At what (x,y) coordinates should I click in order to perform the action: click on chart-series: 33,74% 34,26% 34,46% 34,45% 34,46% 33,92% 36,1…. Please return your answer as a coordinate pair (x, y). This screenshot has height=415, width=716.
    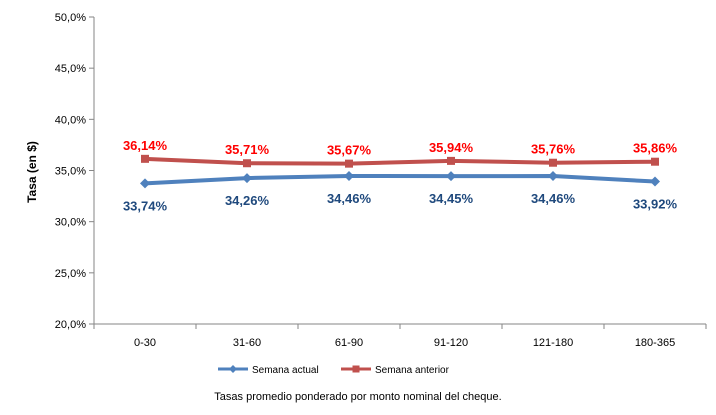
    Looking at the image, I should click on (400, 176).